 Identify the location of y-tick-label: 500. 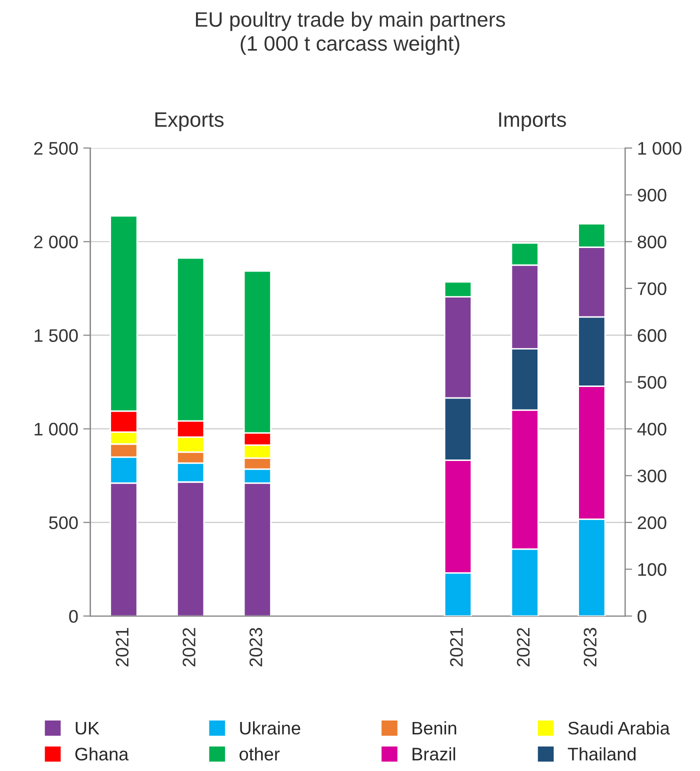
(63, 523).